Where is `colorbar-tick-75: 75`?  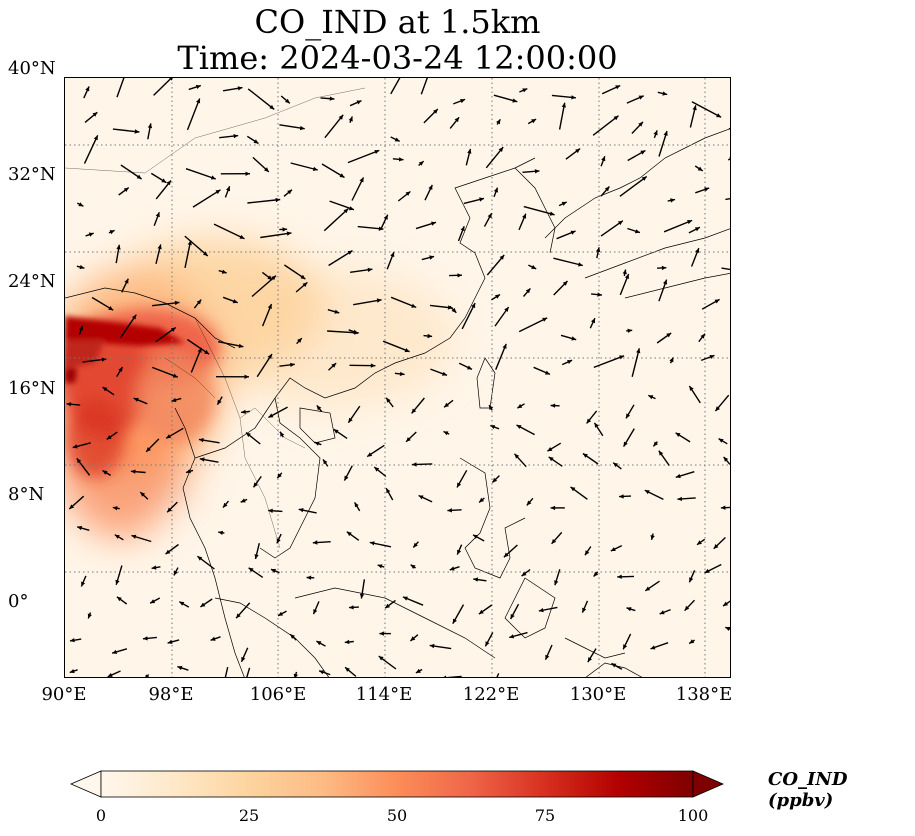 colorbar-tick-75: 75 is located at coordinates (545, 815).